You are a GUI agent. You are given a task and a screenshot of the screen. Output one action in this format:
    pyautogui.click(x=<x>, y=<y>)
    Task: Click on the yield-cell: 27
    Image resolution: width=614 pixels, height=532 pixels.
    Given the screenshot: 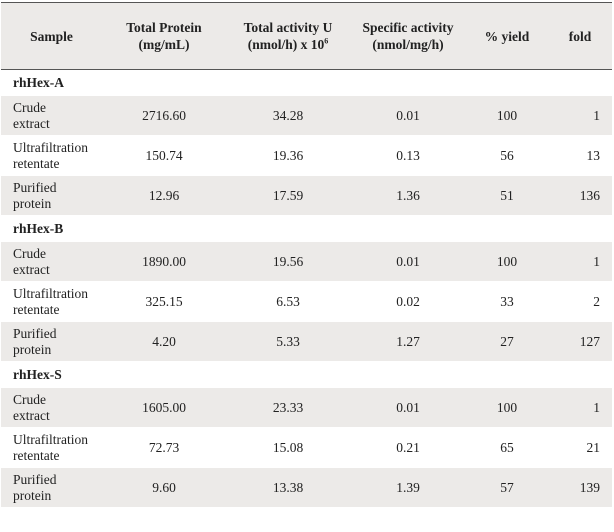 What is the action you would take?
    pyautogui.click(x=507, y=341)
    